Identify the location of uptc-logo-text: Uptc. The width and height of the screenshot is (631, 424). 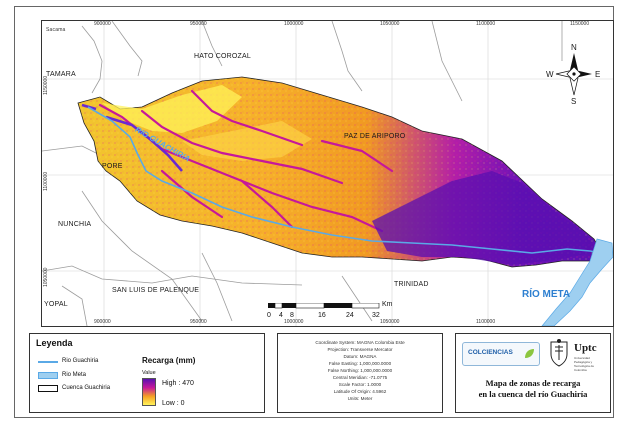
(585, 348).